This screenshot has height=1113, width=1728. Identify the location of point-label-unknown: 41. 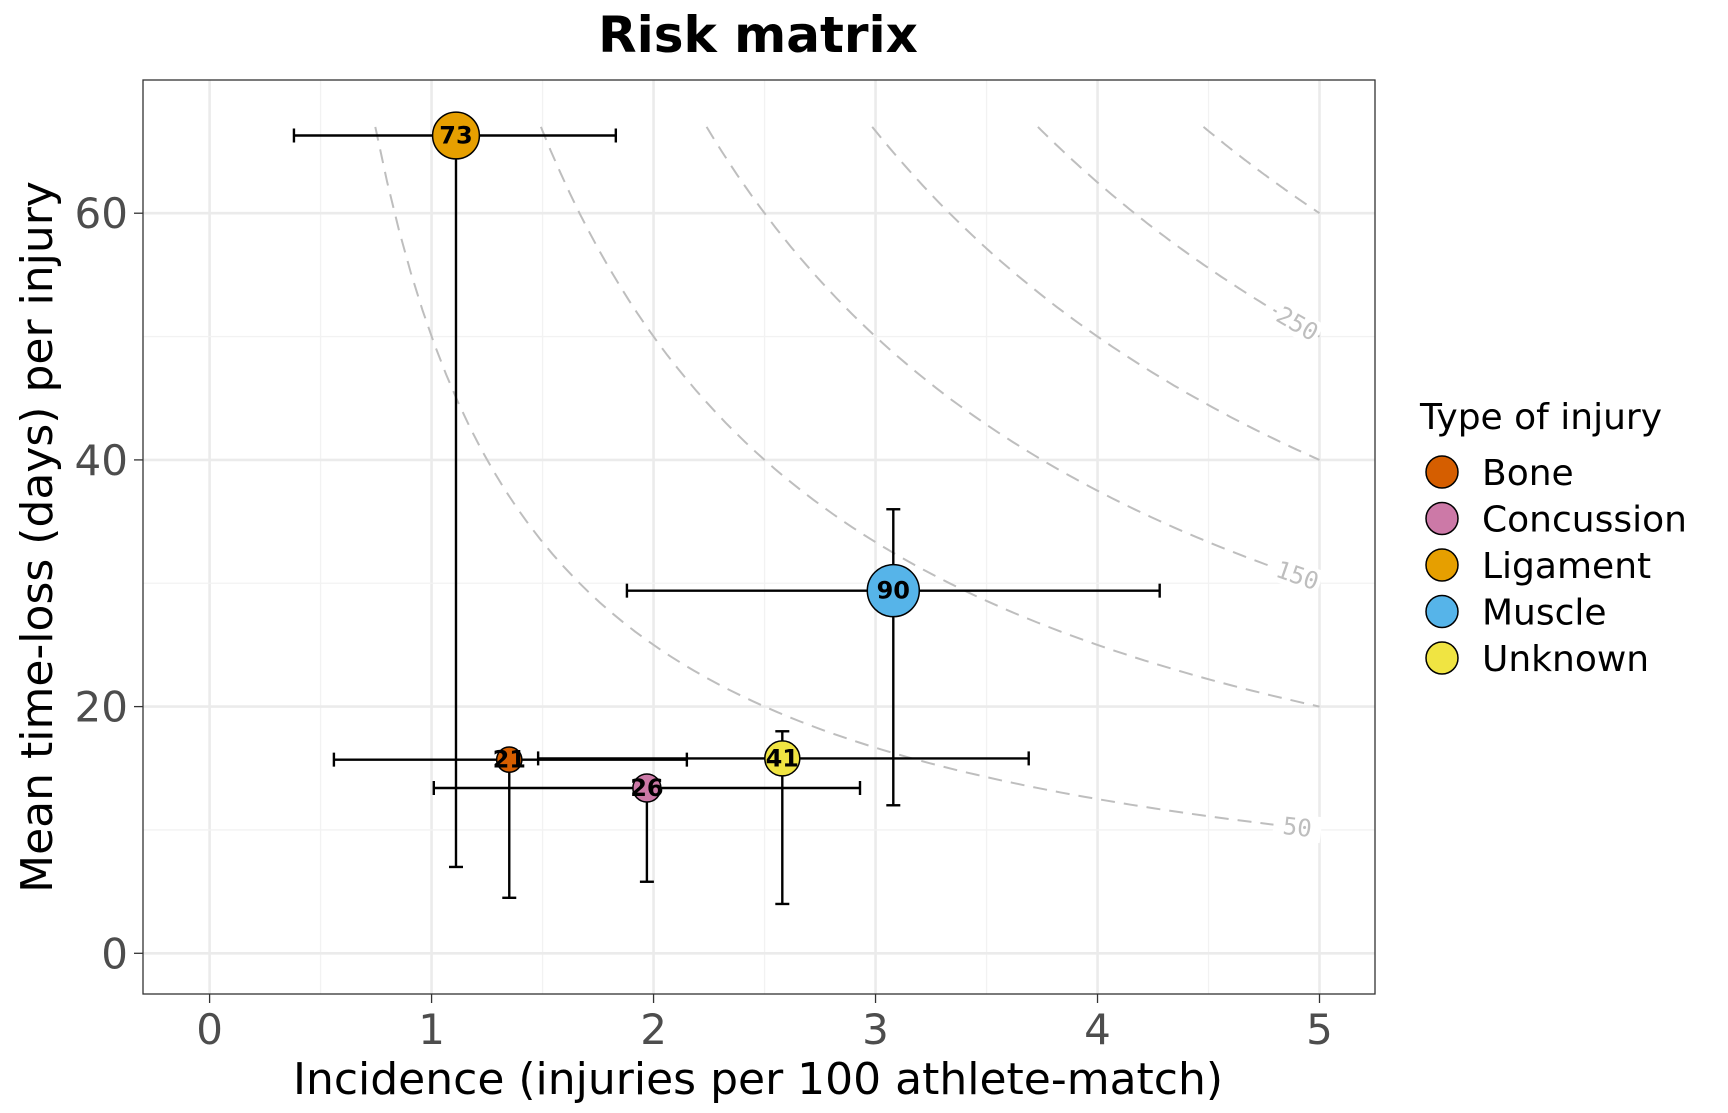
(782, 758).